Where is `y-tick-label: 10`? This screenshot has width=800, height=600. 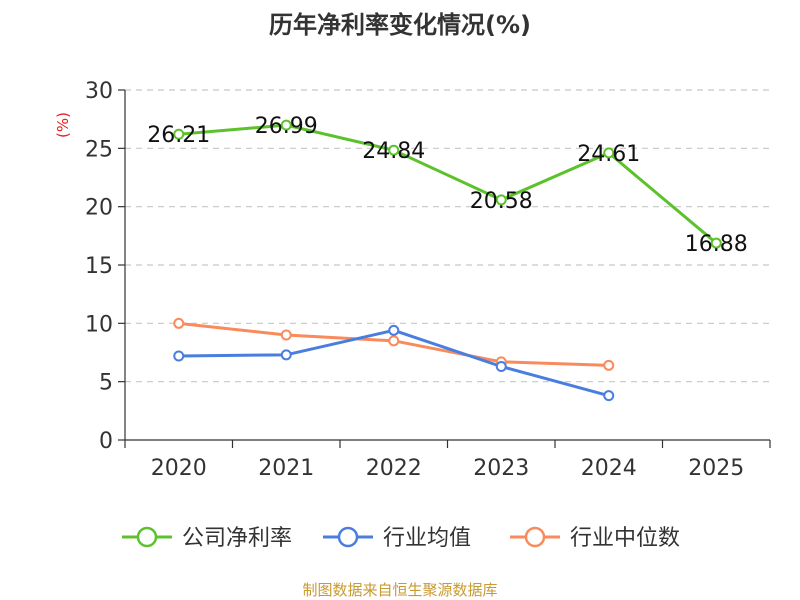 y-tick-label: 10 is located at coordinates (99, 324).